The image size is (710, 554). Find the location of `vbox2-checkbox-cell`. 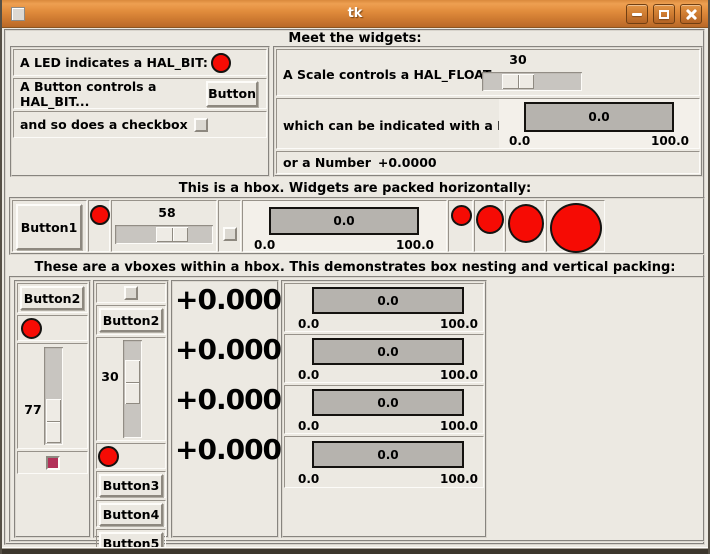

vbox2-checkbox-cell is located at coordinates (131, 293).